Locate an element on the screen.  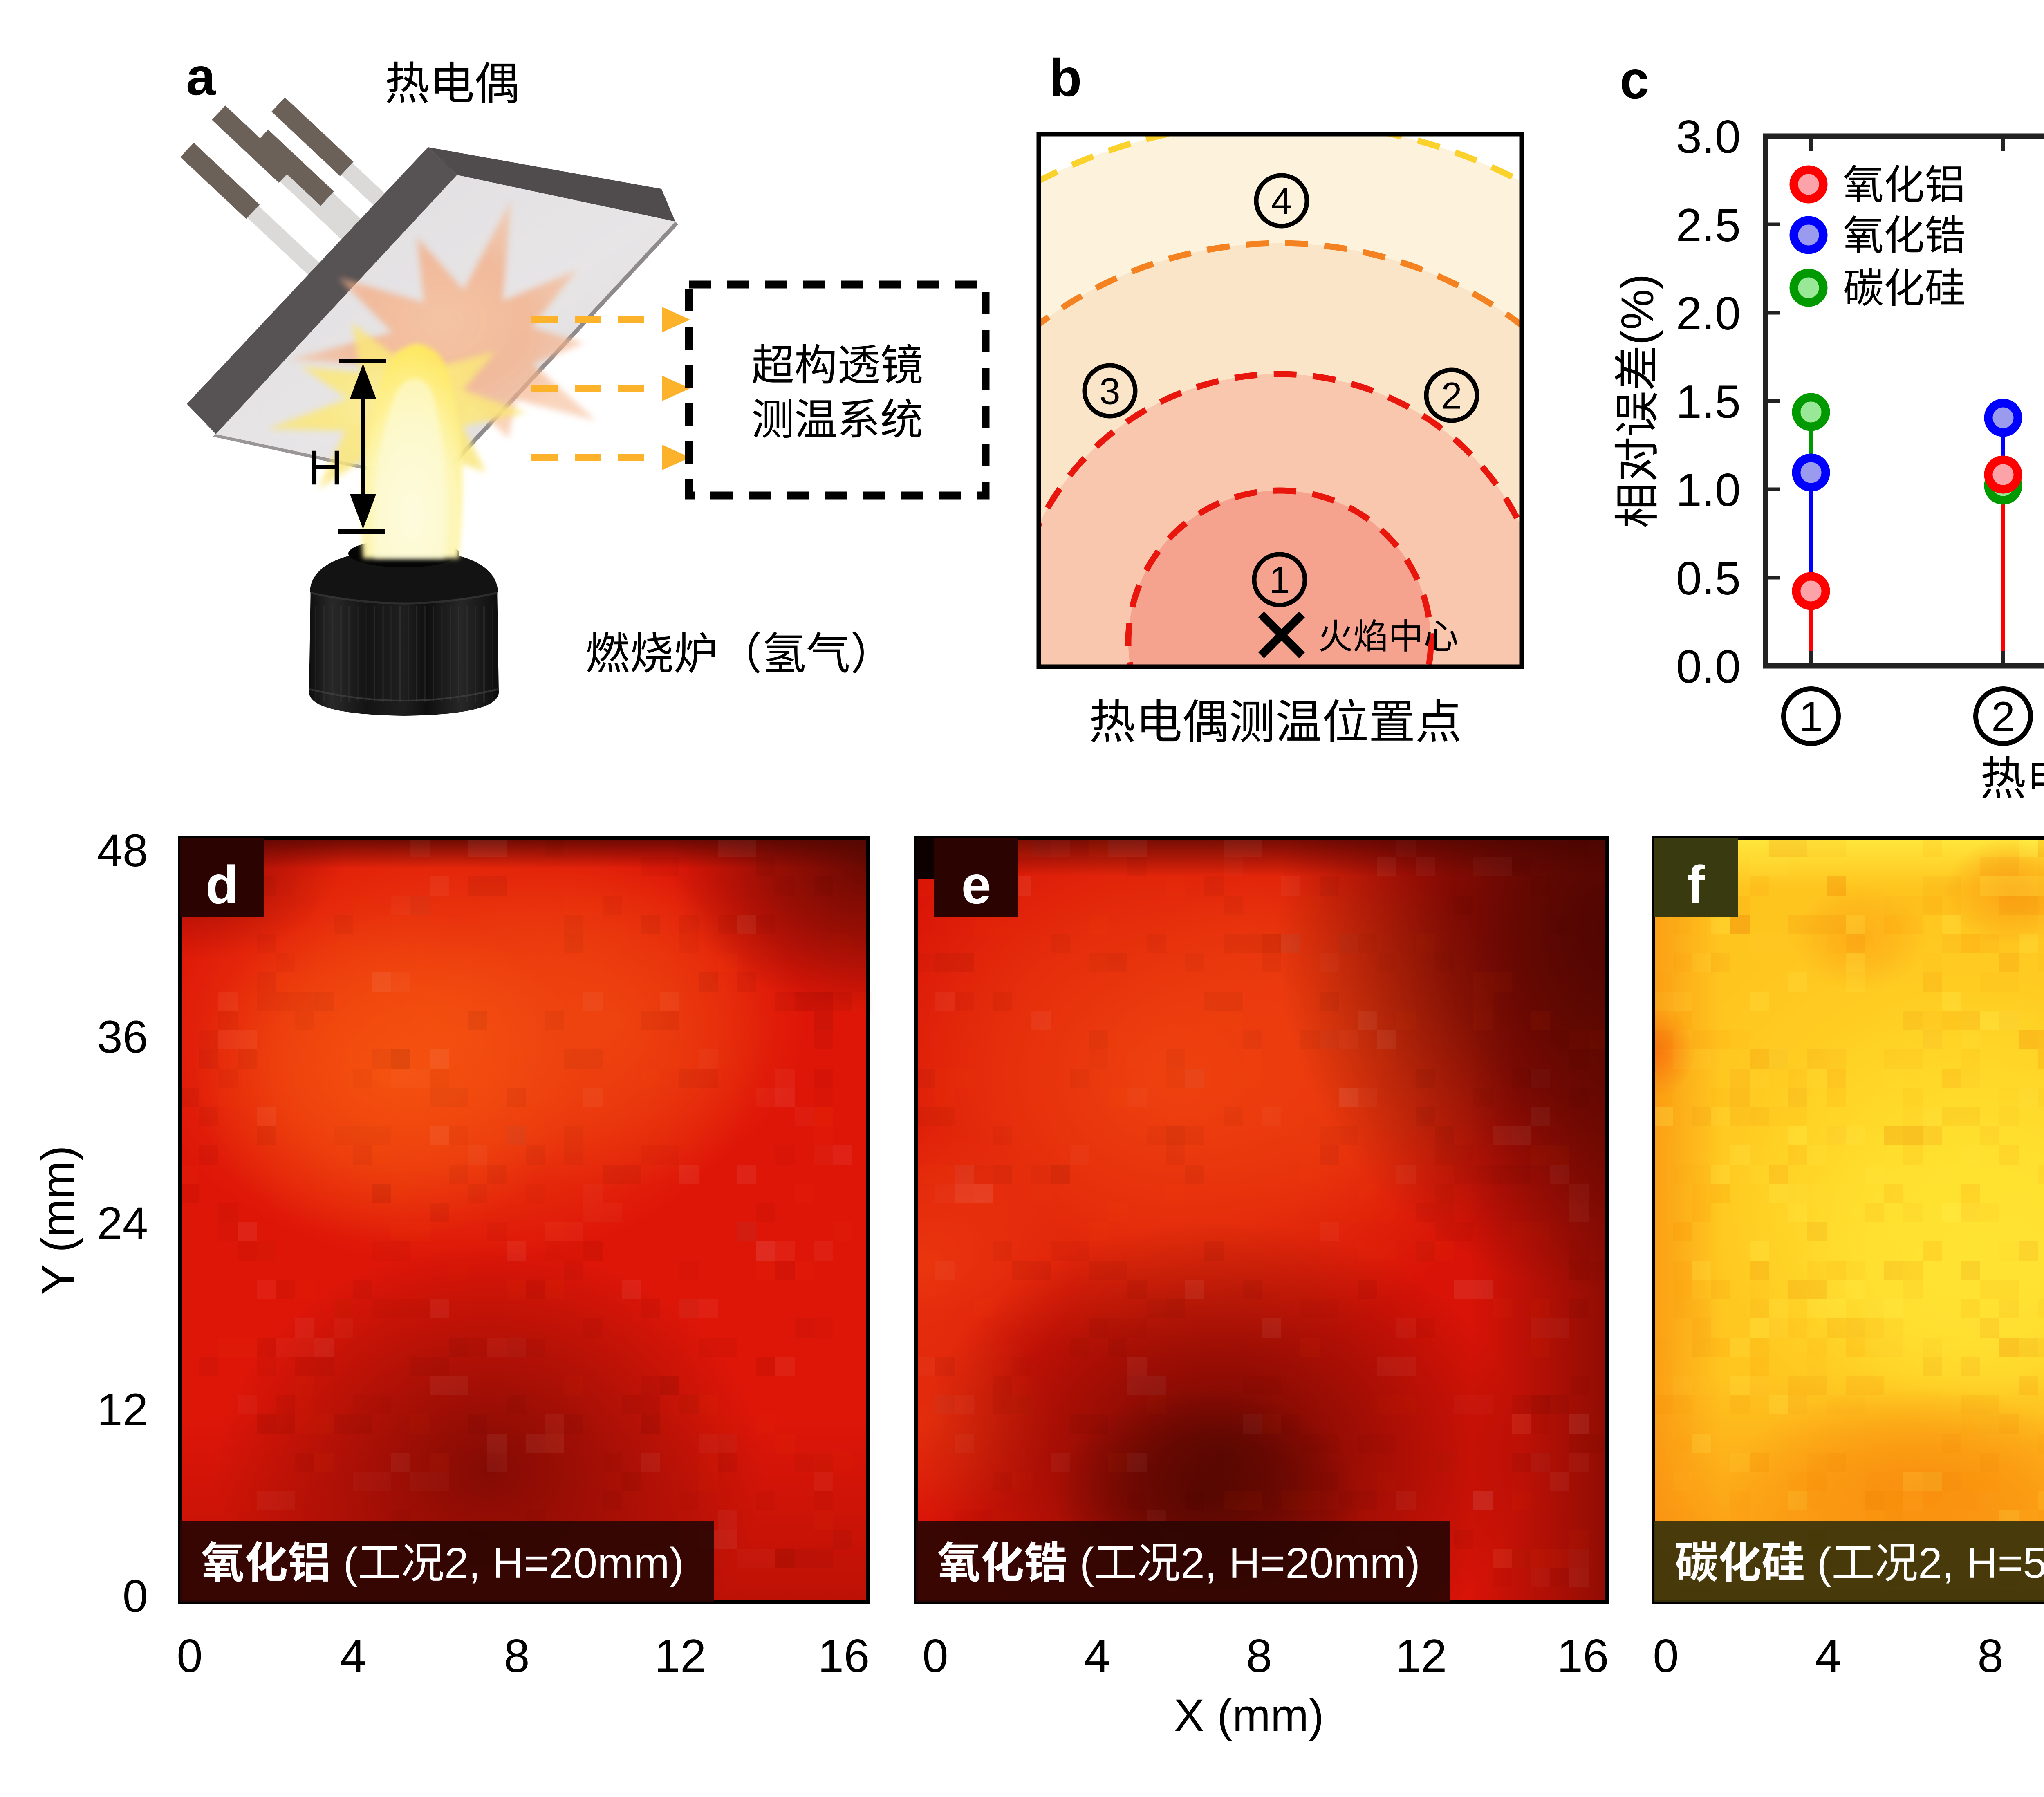
svg-text: f is located at coordinates (1696, 885).